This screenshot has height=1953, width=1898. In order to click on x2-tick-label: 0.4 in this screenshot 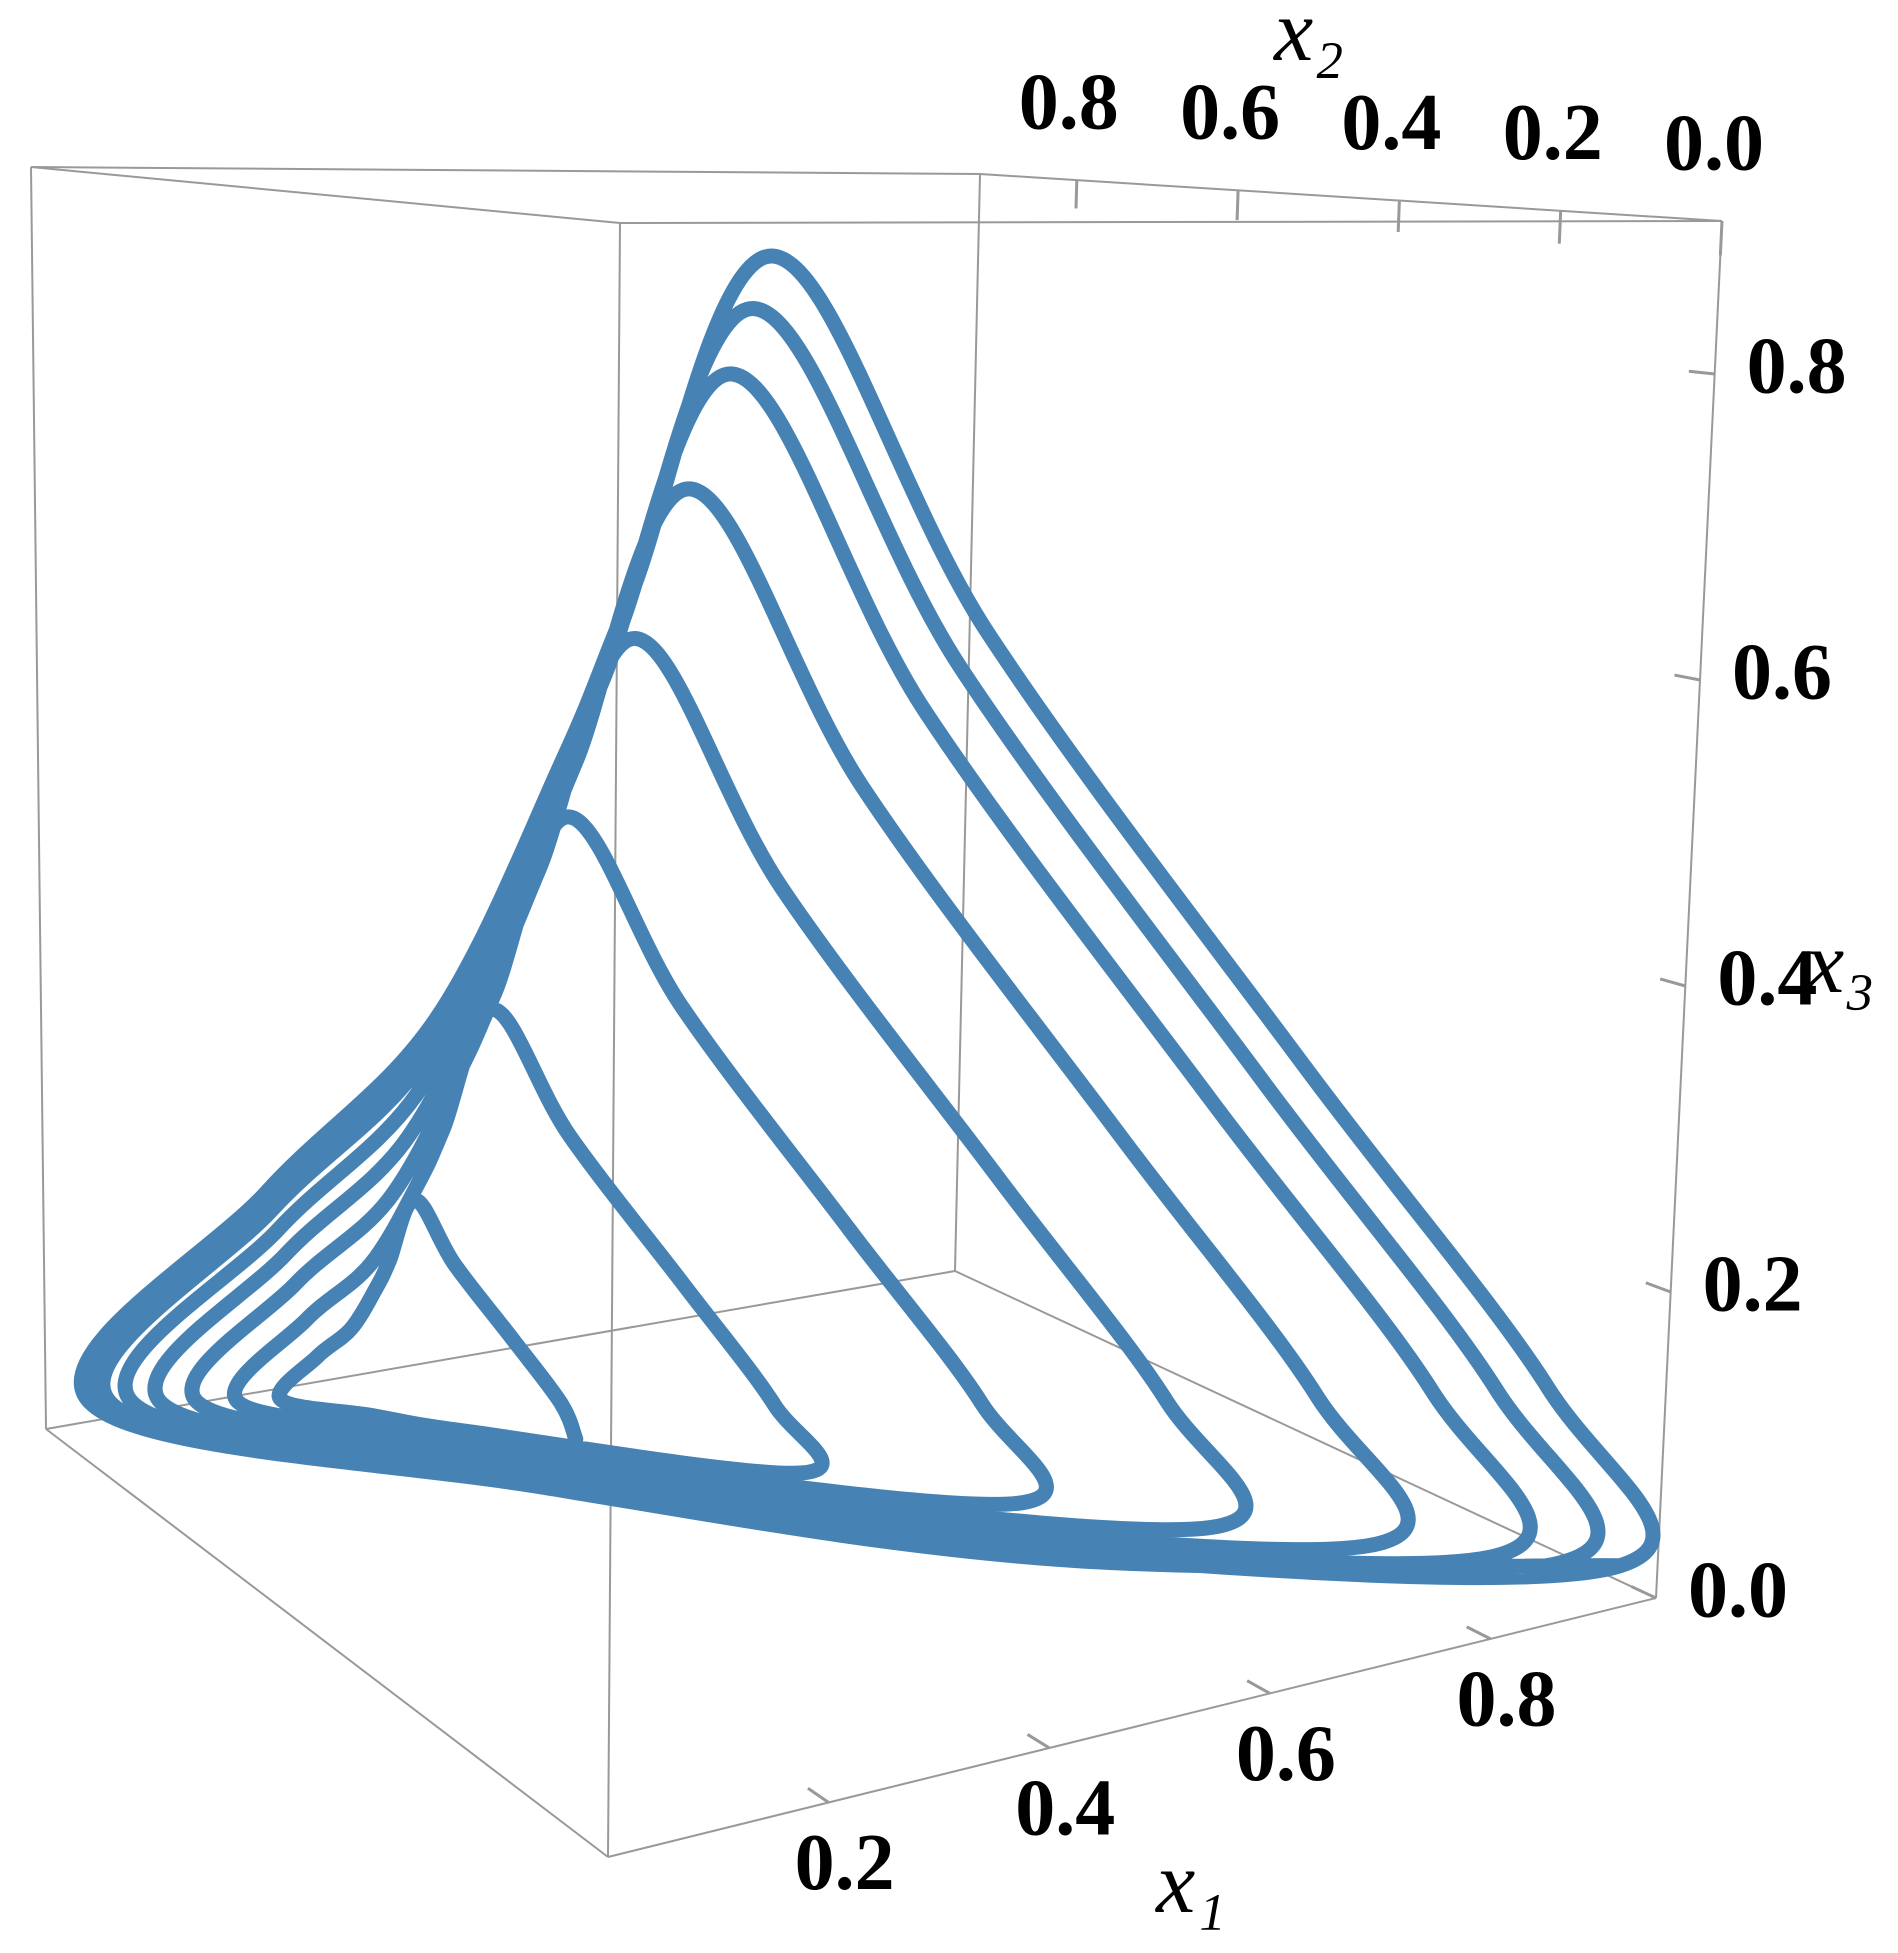, I will do `click(1391, 123)`.